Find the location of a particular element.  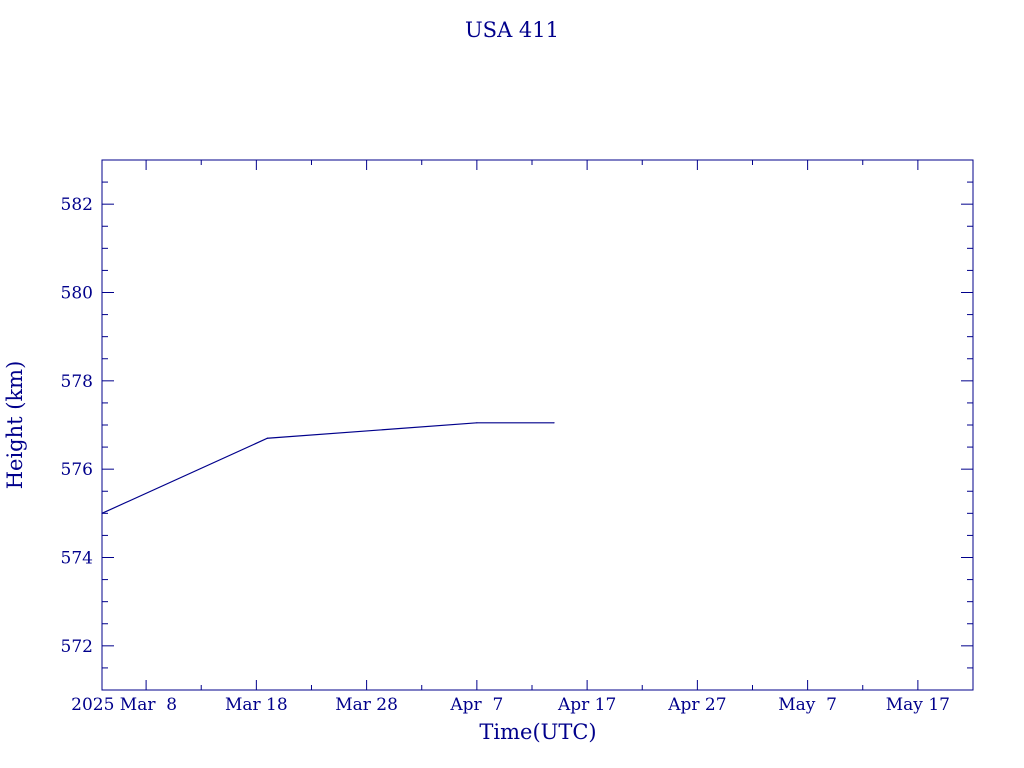

x-tick-label: 2025 Mar 8 is located at coordinates (124, 705).